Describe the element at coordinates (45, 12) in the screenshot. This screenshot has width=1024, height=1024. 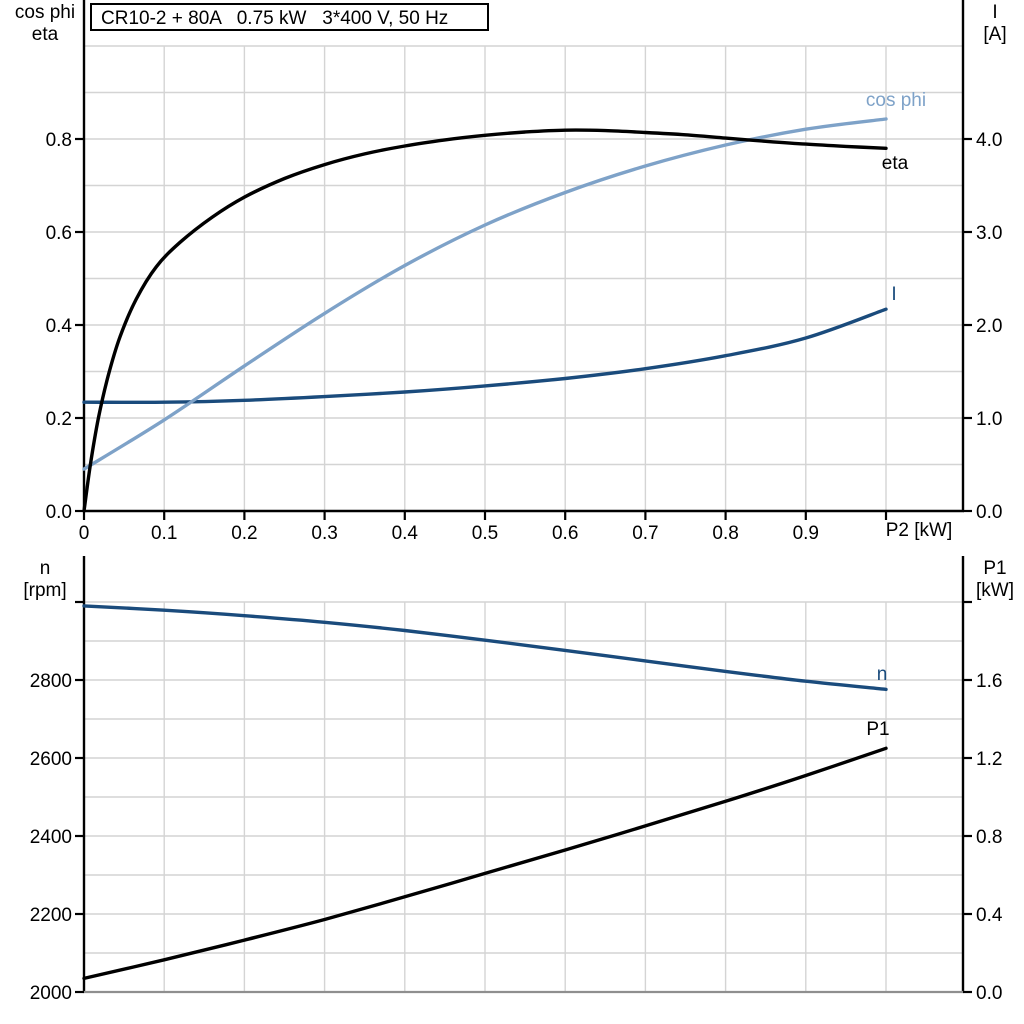
I see `left-axis-title-line1: cos phi` at that location.